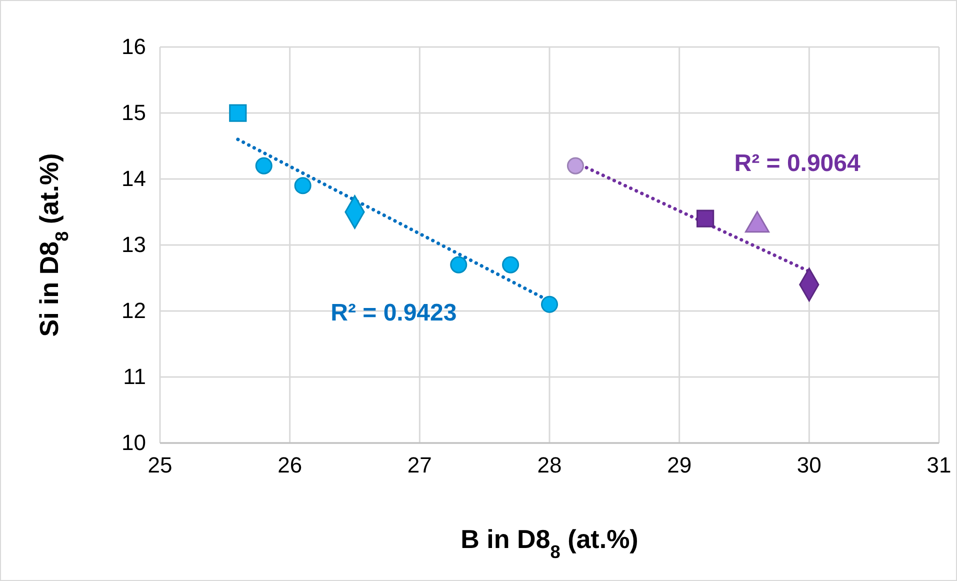 The height and width of the screenshot is (581, 957). I want to click on y-tick-label: 16, so click(134, 47).